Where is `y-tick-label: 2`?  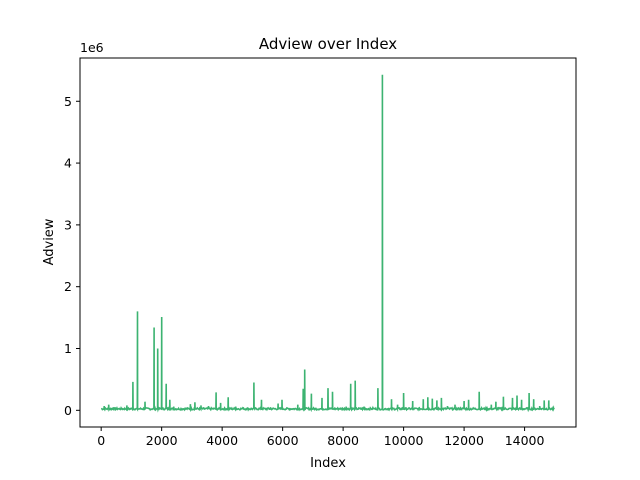
y-tick-label: 2 is located at coordinates (68, 286).